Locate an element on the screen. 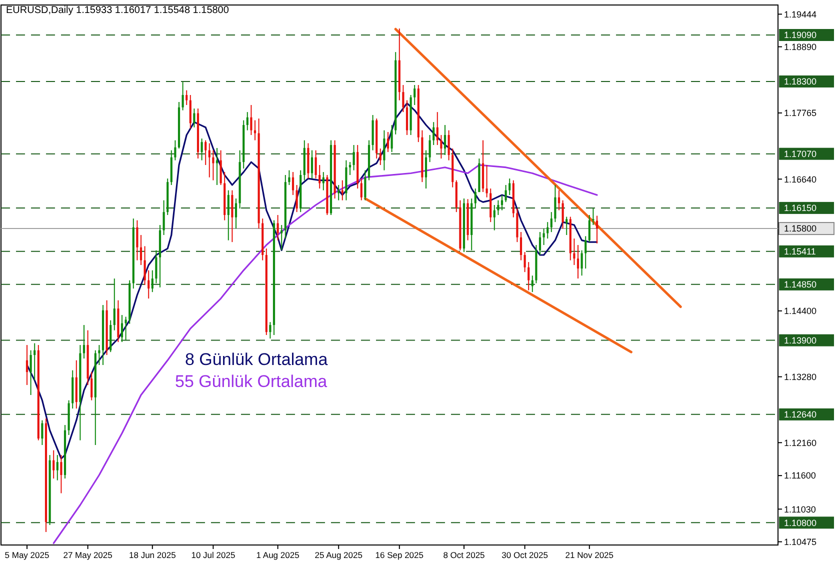  ref-line-label: 1.17070 is located at coordinates (800, 153).